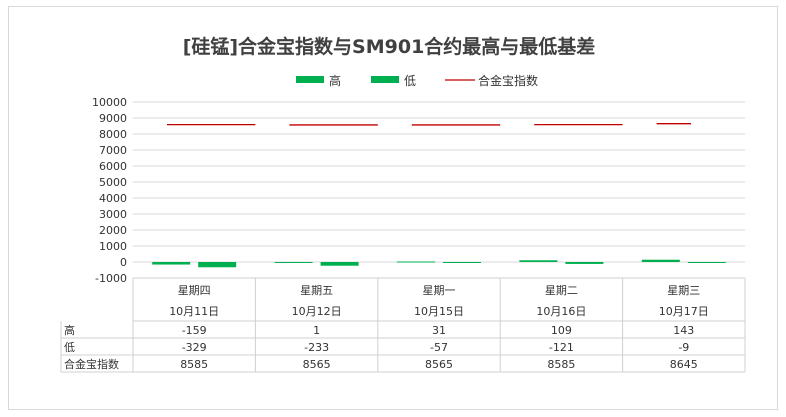  I want to click on legend: 高 低 合金宝指数, so click(417, 80).